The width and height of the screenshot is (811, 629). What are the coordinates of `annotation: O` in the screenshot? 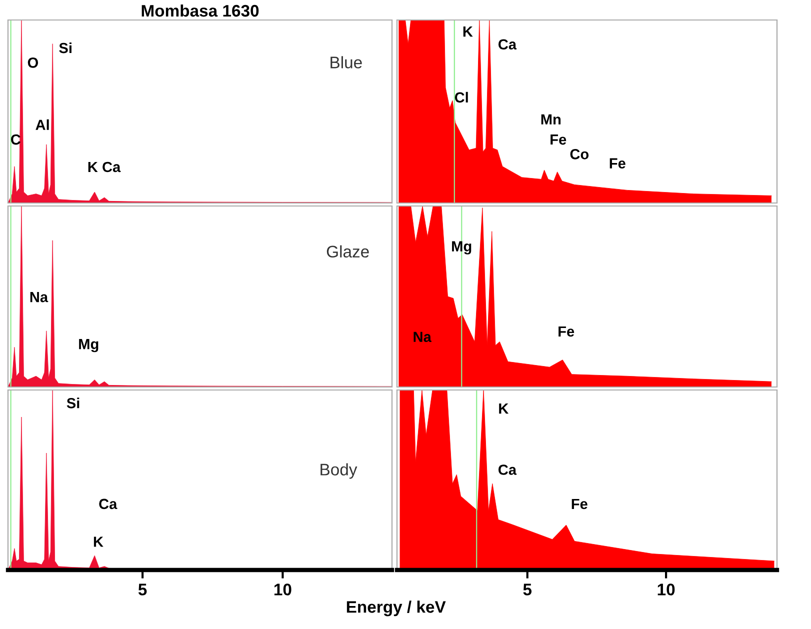 It's located at (33, 63).